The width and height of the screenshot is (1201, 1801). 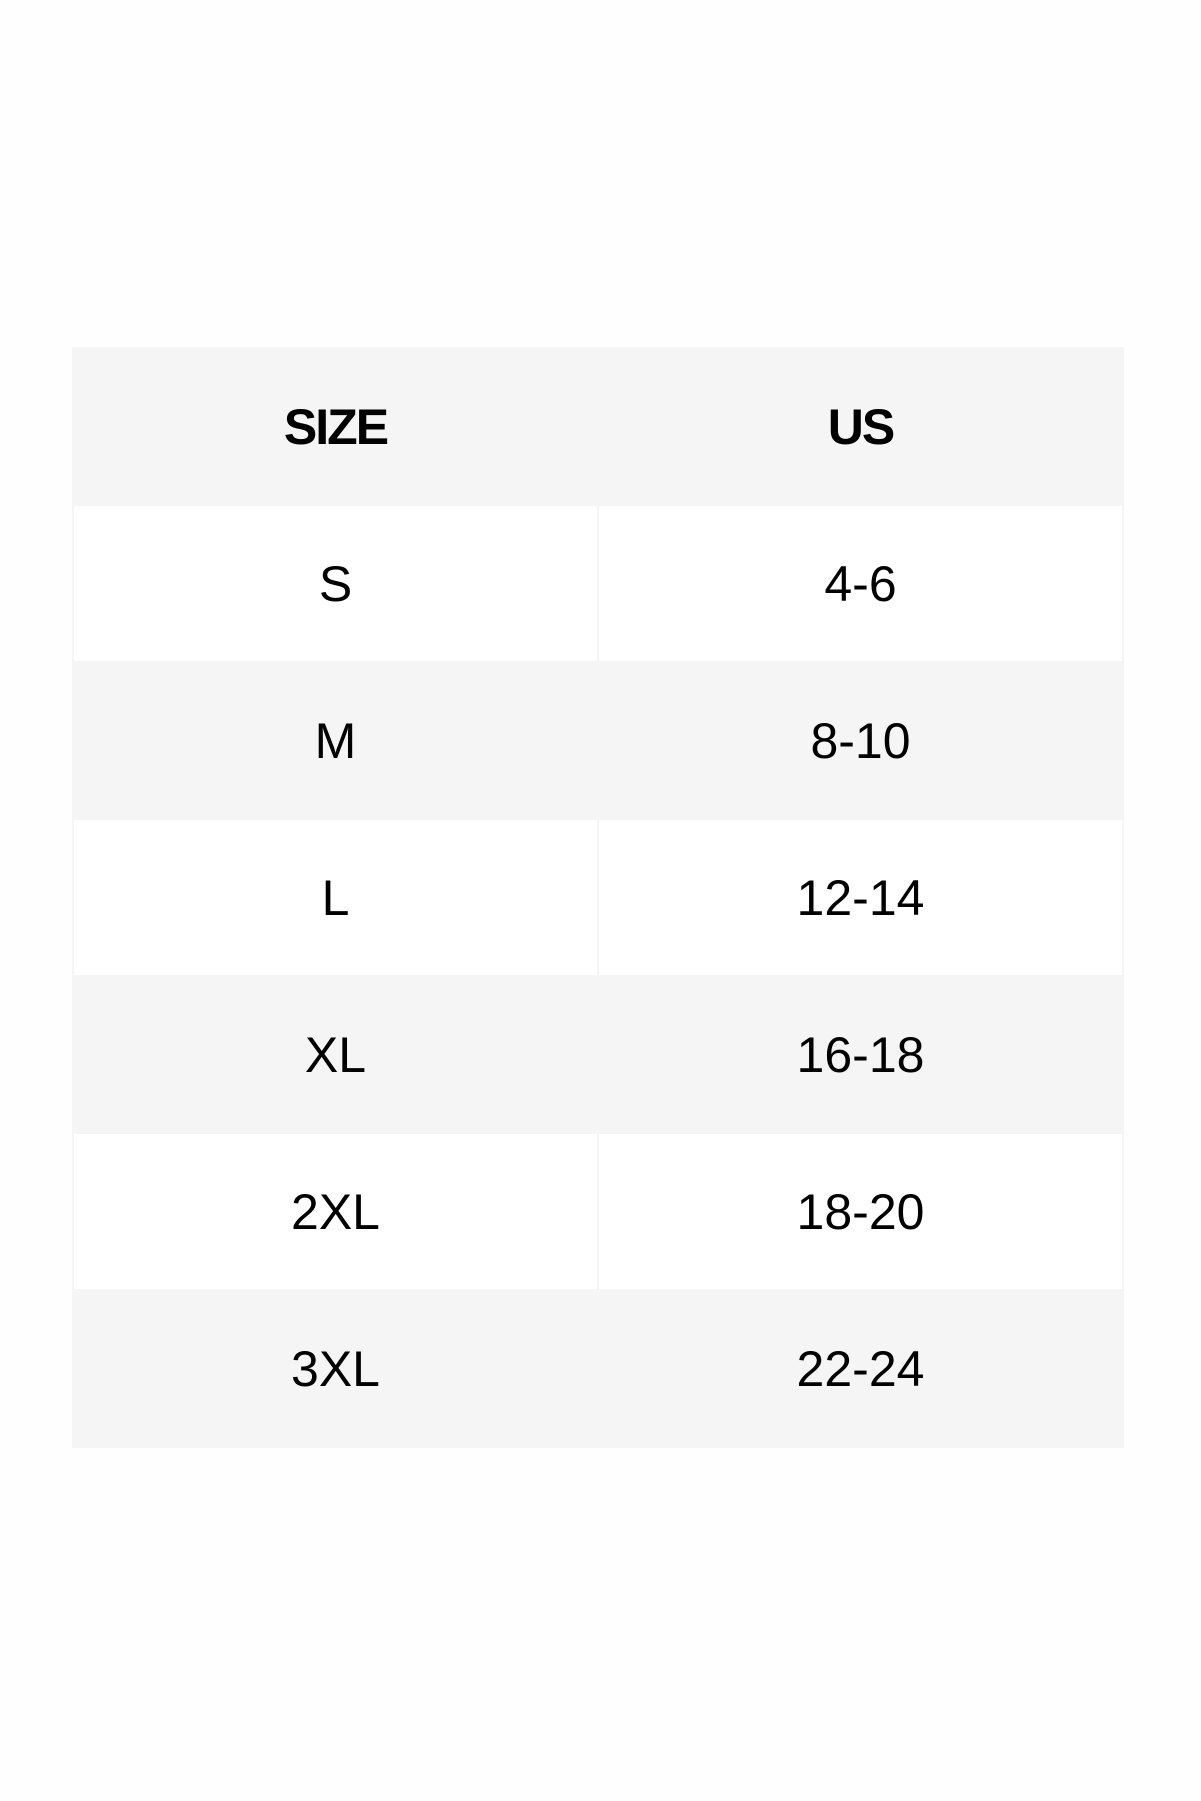 I want to click on size-cell: S, so click(x=335, y=583).